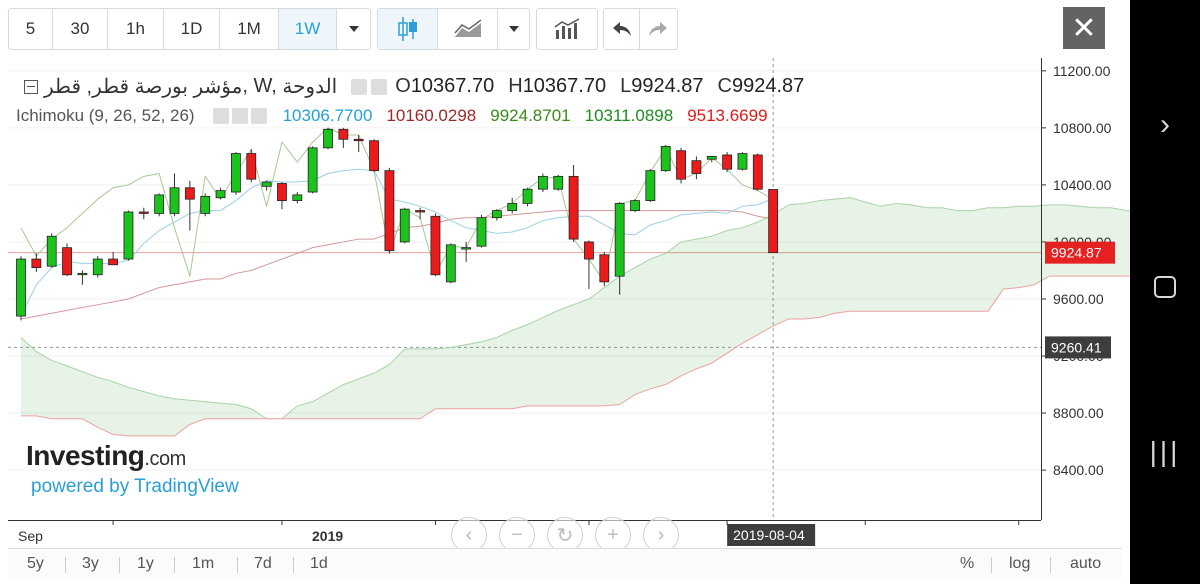 This screenshot has width=1200, height=584. I want to click on interval-1d-button: 1D, so click(192, 29).